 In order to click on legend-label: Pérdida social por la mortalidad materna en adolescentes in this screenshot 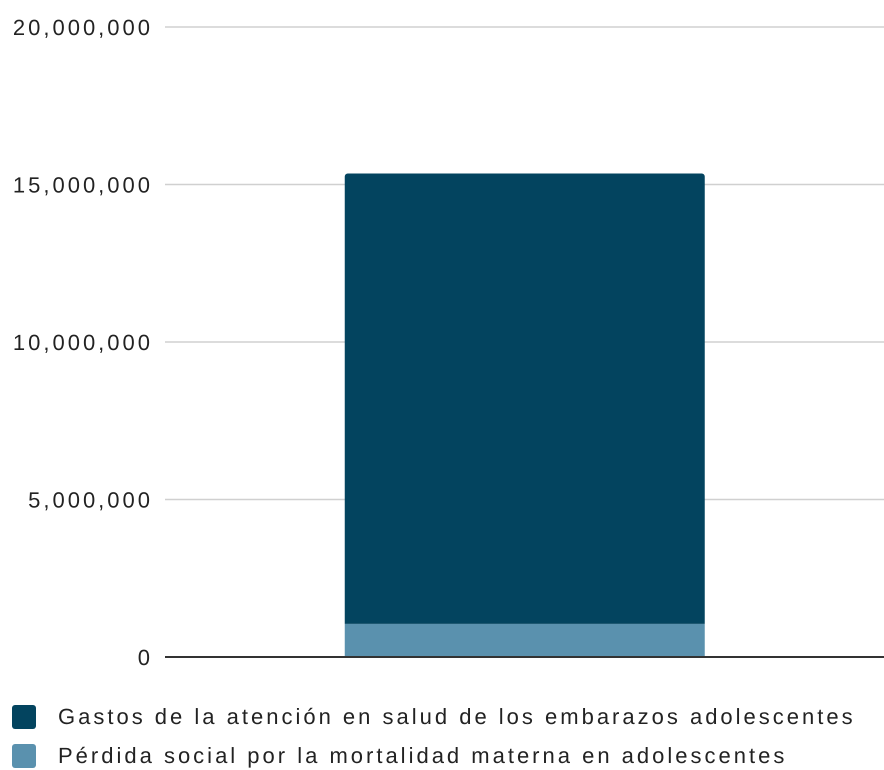, I will do `click(423, 755)`.